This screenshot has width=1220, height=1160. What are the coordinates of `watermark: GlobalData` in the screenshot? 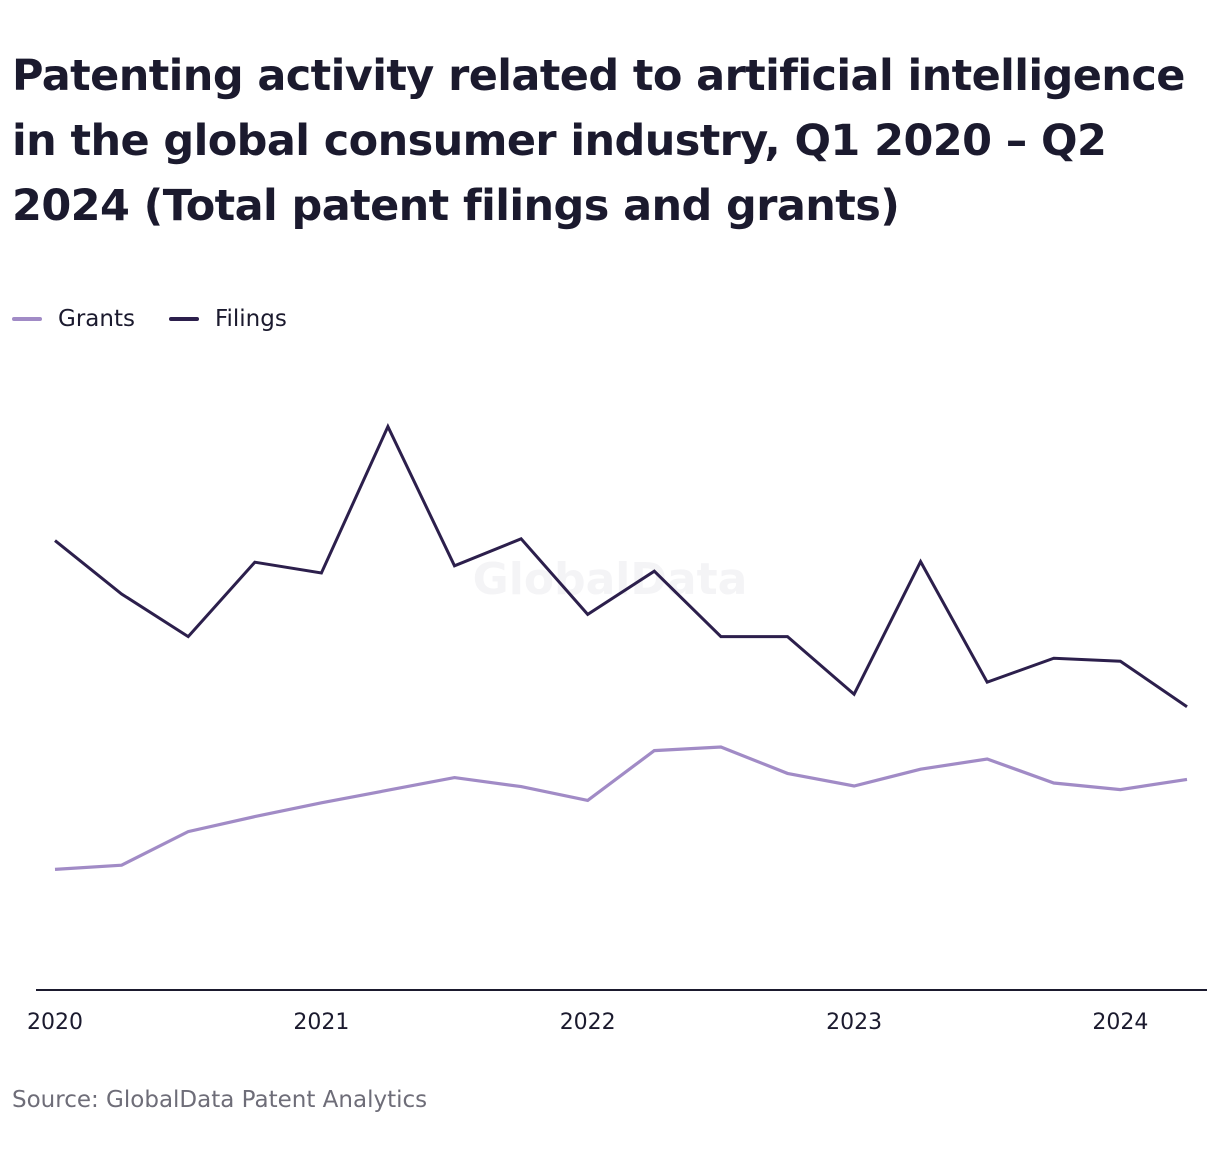 It's located at (610, 579).